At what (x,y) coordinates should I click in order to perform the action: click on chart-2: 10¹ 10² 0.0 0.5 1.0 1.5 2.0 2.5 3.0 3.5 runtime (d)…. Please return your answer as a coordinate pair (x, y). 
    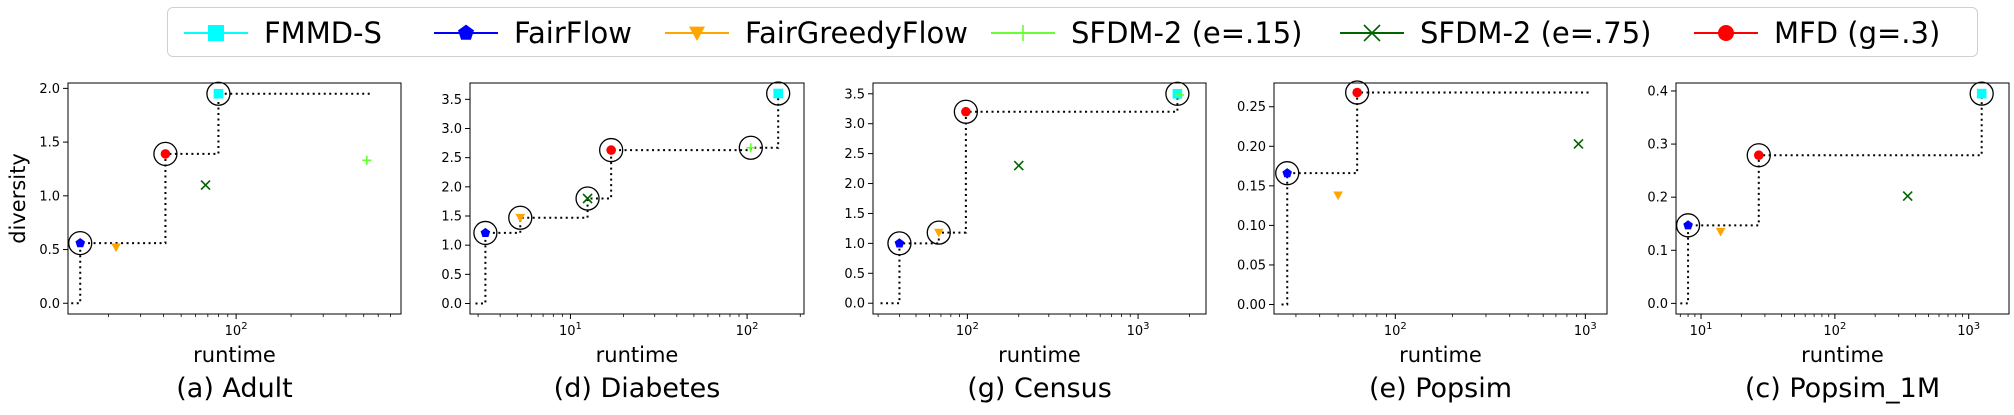
    Looking at the image, I should click on (623, 242).